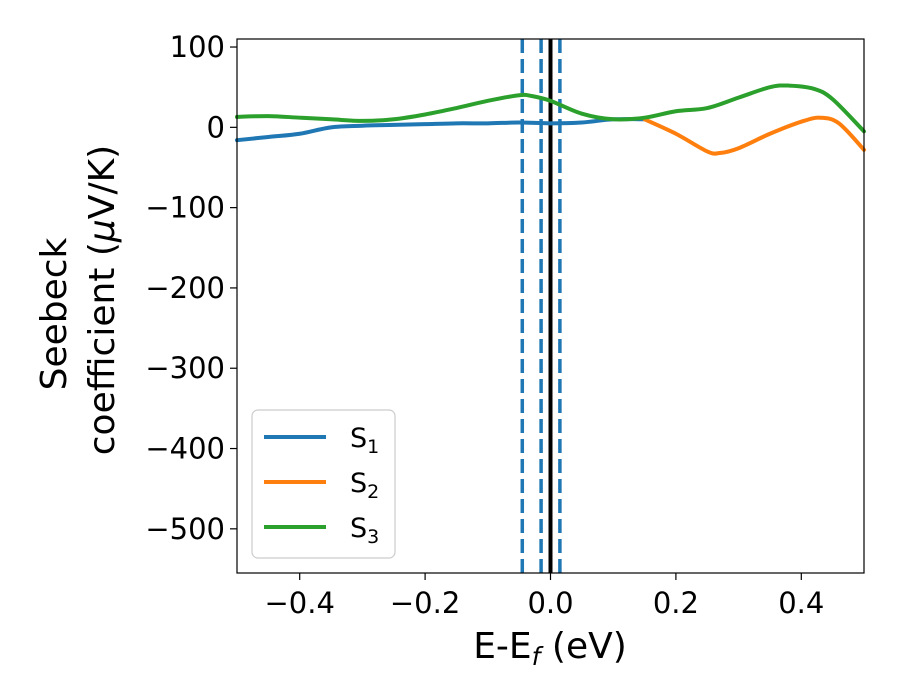  What do you see at coordinates (441, 130) in the screenshot?
I see `series-line-s1` at bounding box center [441, 130].